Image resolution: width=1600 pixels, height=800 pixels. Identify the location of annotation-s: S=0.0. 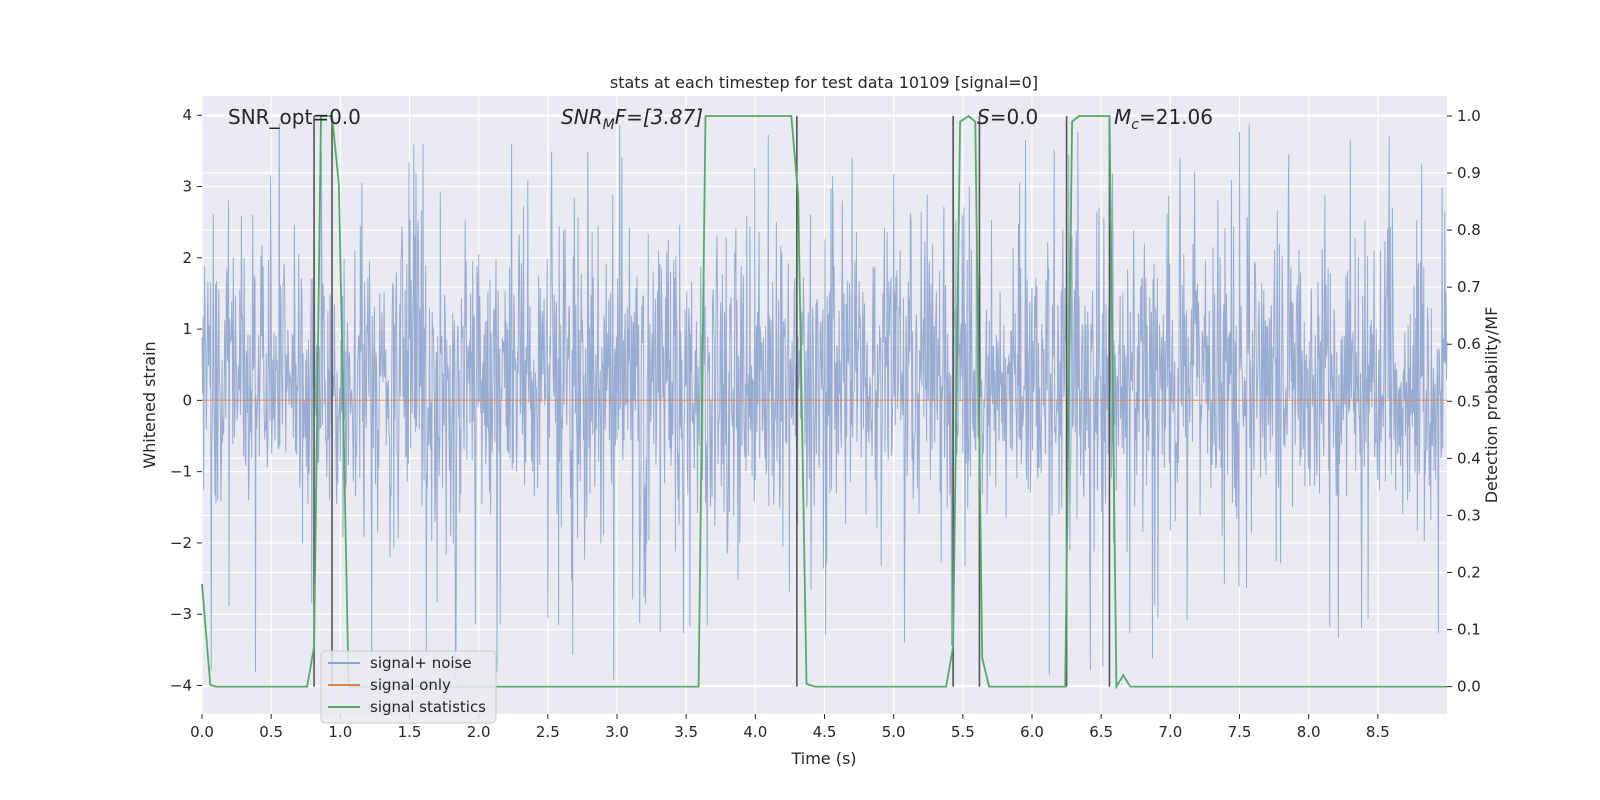
(1007, 117).